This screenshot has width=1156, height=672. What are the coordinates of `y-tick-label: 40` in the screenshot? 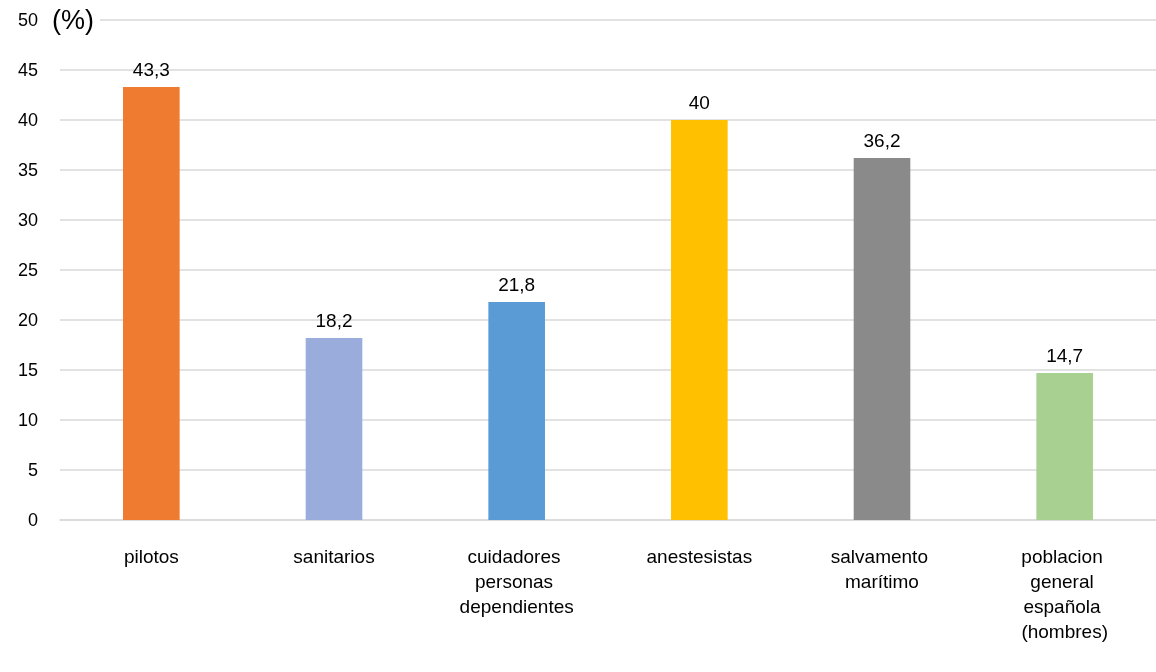 It's located at (27, 120).